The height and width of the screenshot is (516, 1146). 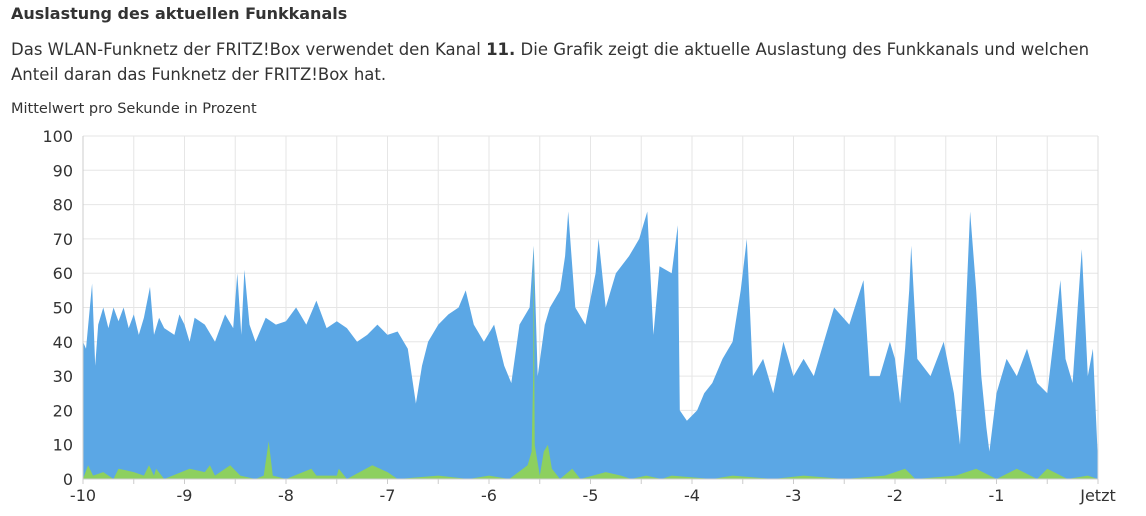 I want to click on y-tick-label: 50, so click(x=63, y=308).